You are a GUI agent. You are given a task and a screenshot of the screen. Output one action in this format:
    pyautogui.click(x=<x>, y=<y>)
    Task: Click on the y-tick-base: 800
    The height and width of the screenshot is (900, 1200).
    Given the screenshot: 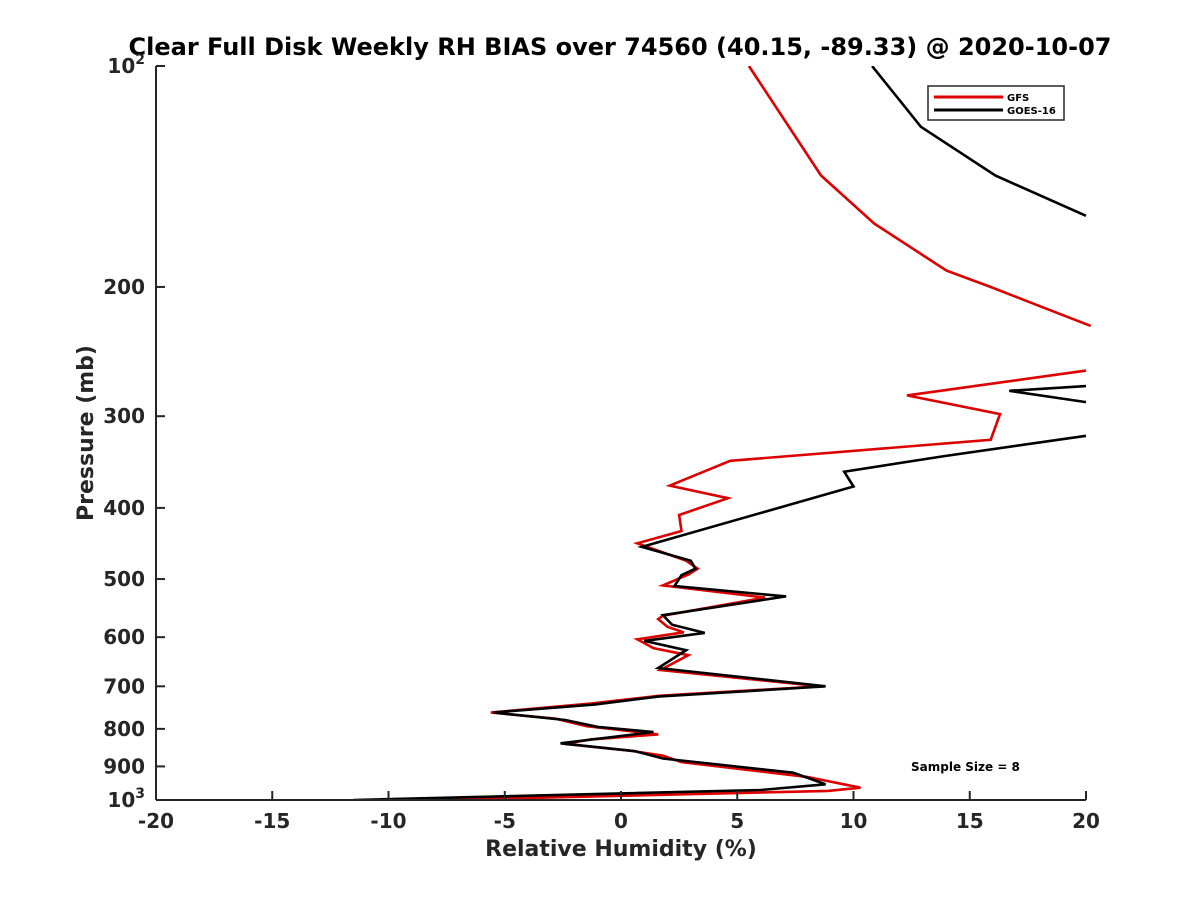 What is the action you would take?
    pyautogui.click(x=124, y=729)
    